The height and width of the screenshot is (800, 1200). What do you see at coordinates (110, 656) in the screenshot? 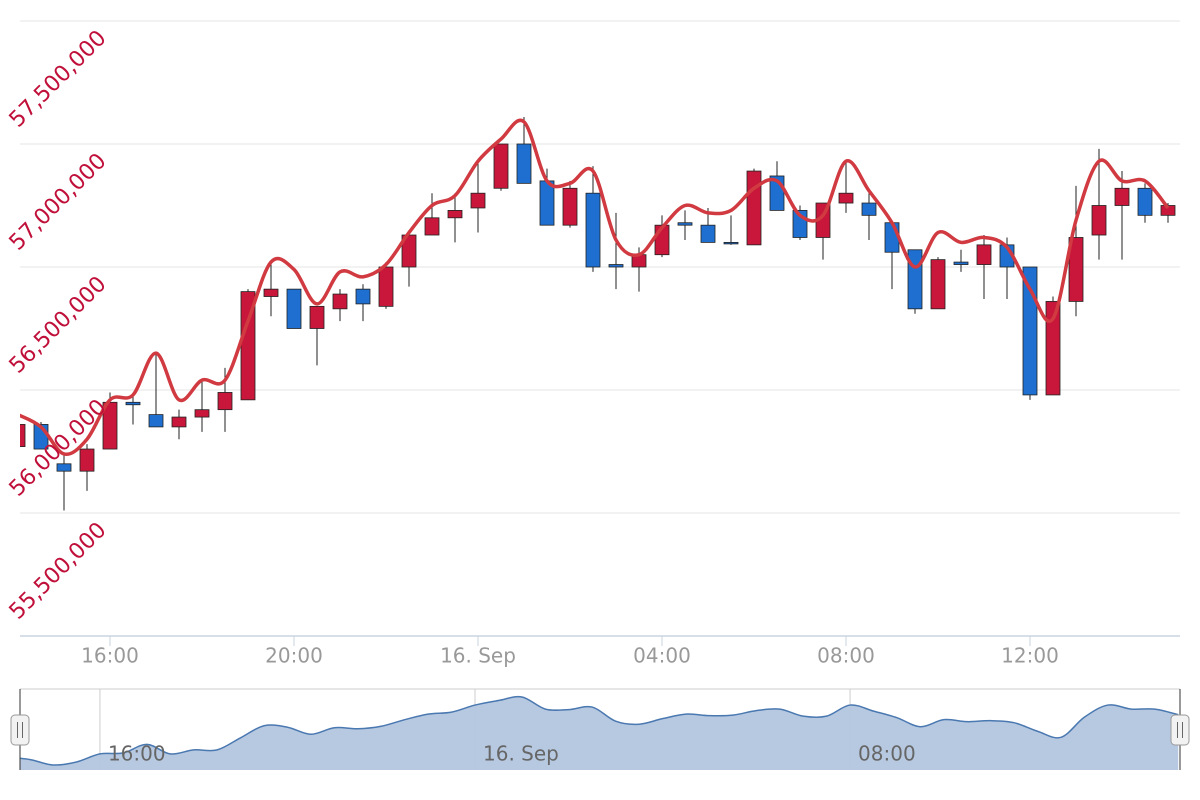
I see `x-tick-label: 16:00` at bounding box center [110, 656].